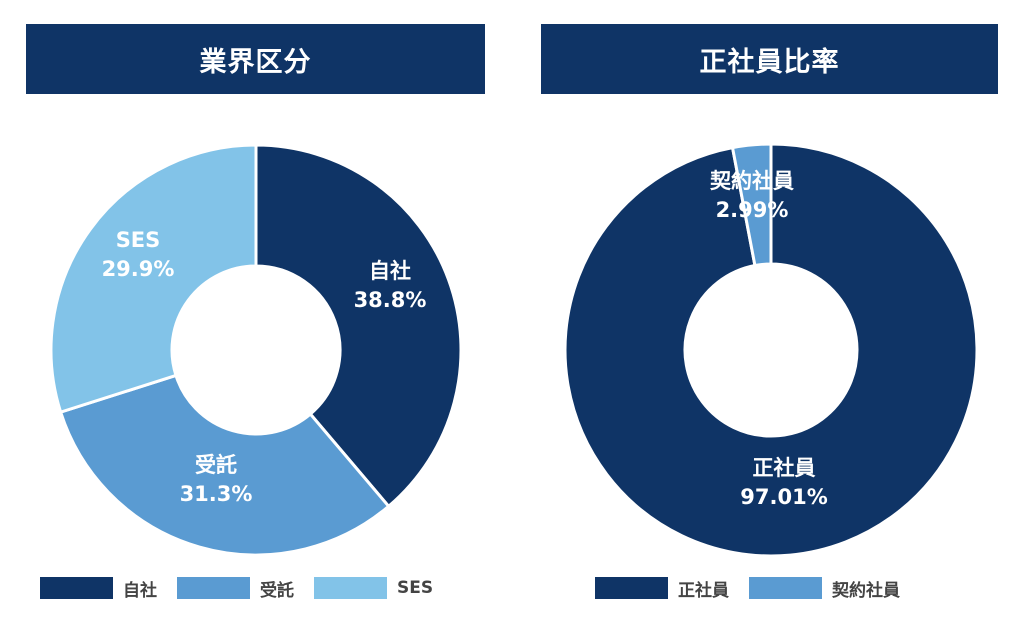 Image resolution: width=1024 pixels, height=623 pixels. I want to click on slice-value-label: 38.8%, so click(390, 300).